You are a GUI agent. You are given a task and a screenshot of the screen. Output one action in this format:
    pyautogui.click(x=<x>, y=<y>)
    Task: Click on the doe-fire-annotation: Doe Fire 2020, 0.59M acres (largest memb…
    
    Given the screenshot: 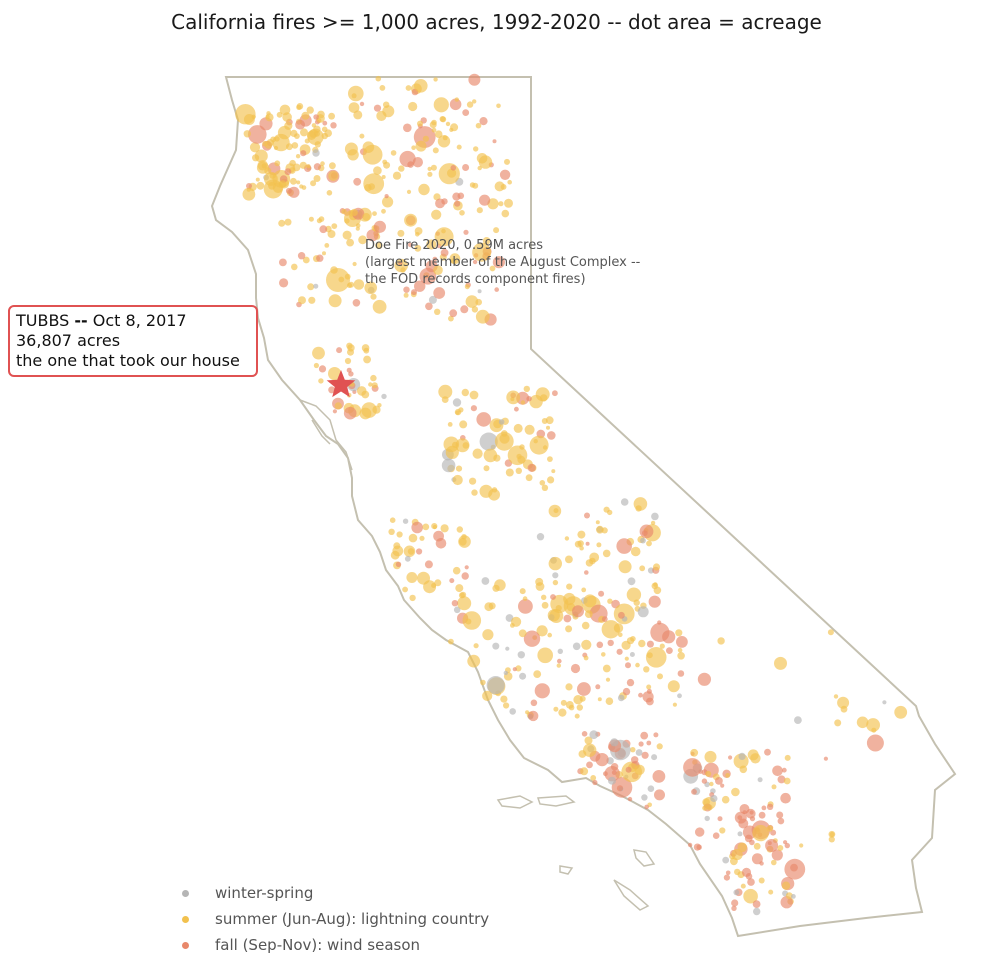 What is the action you would take?
    pyautogui.click(x=502, y=262)
    